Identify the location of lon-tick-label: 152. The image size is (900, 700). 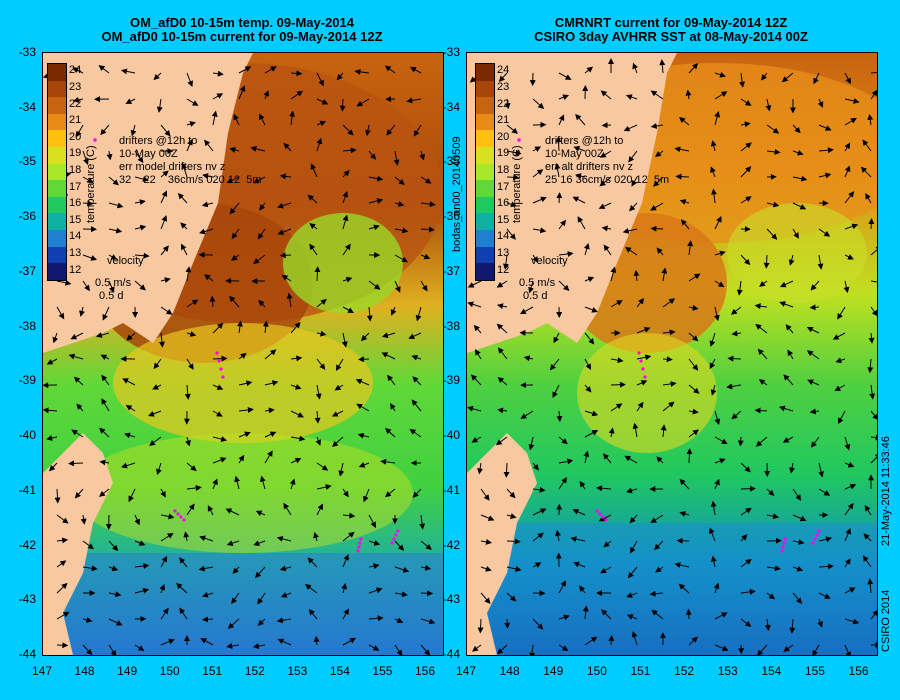
(254, 671).